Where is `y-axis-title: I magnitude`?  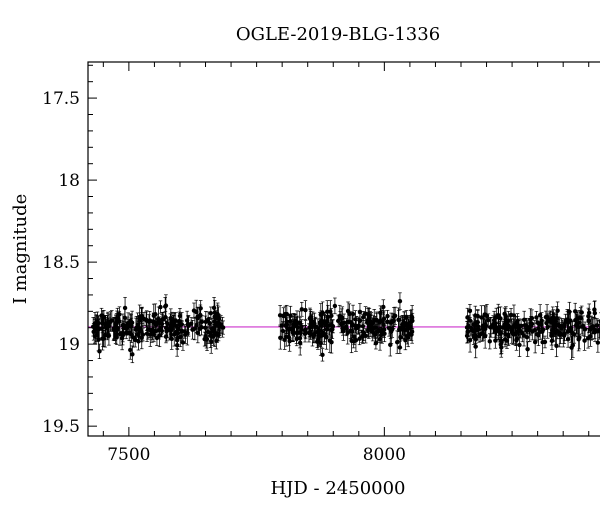 y-axis-title: I magnitude is located at coordinates (20, 249).